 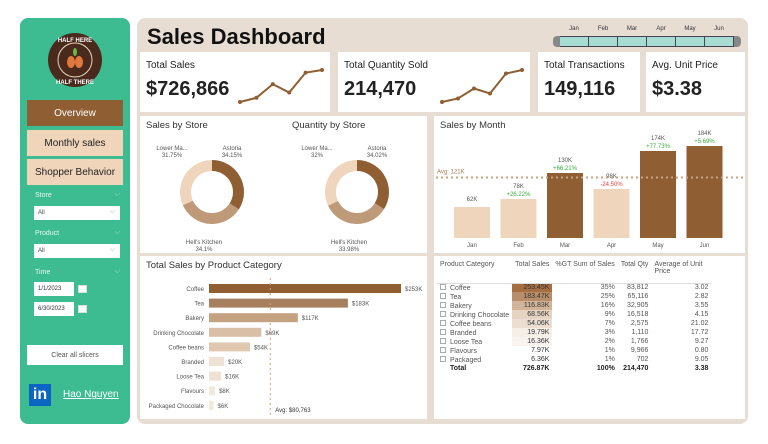 What do you see at coordinates (607, 288) in the screenshot?
I see `table-cell: 35%` at bounding box center [607, 288].